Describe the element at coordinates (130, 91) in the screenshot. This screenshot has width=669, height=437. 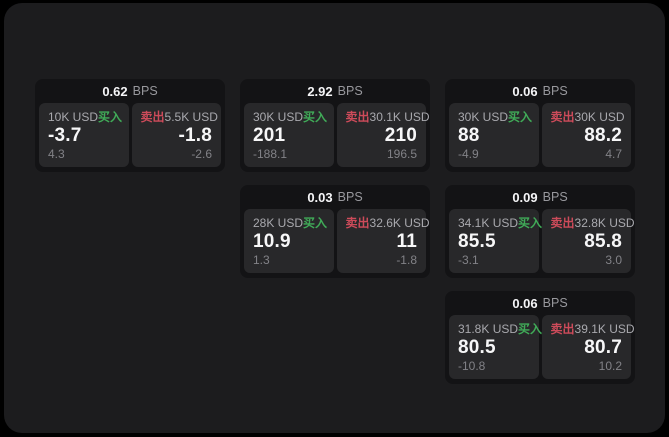
I see `spread-header: 0.62 BPS` at that location.